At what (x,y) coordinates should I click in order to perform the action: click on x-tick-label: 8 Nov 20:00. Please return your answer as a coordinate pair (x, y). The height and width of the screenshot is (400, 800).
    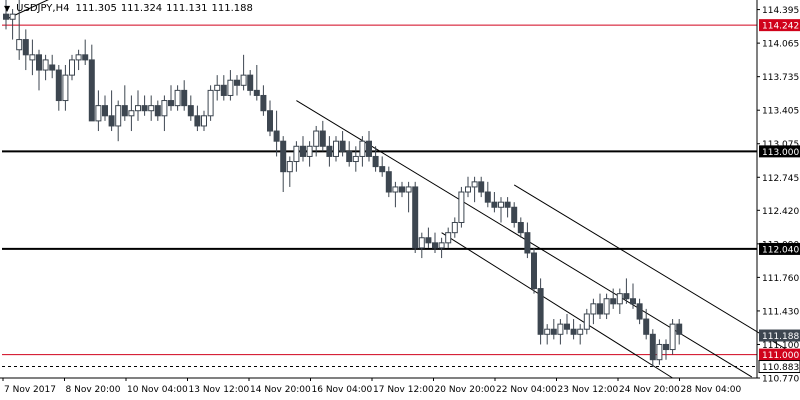
    Looking at the image, I should click on (93, 390).